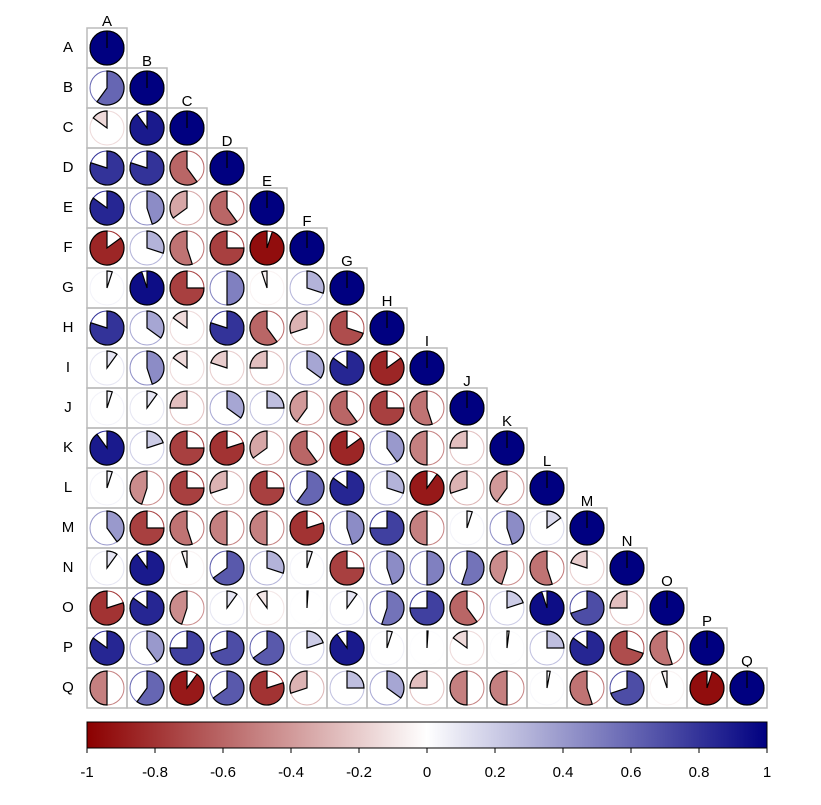 The height and width of the screenshot is (805, 821). Describe the element at coordinates (707, 621) in the screenshot. I see `column-label: P` at that location.